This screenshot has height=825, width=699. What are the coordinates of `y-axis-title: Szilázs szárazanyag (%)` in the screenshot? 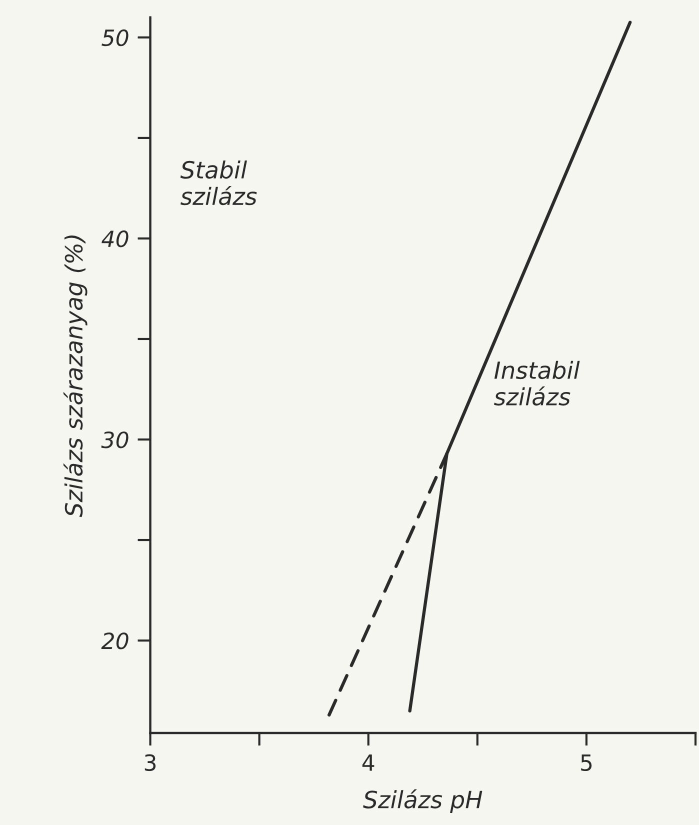 It's located at (75, 377).